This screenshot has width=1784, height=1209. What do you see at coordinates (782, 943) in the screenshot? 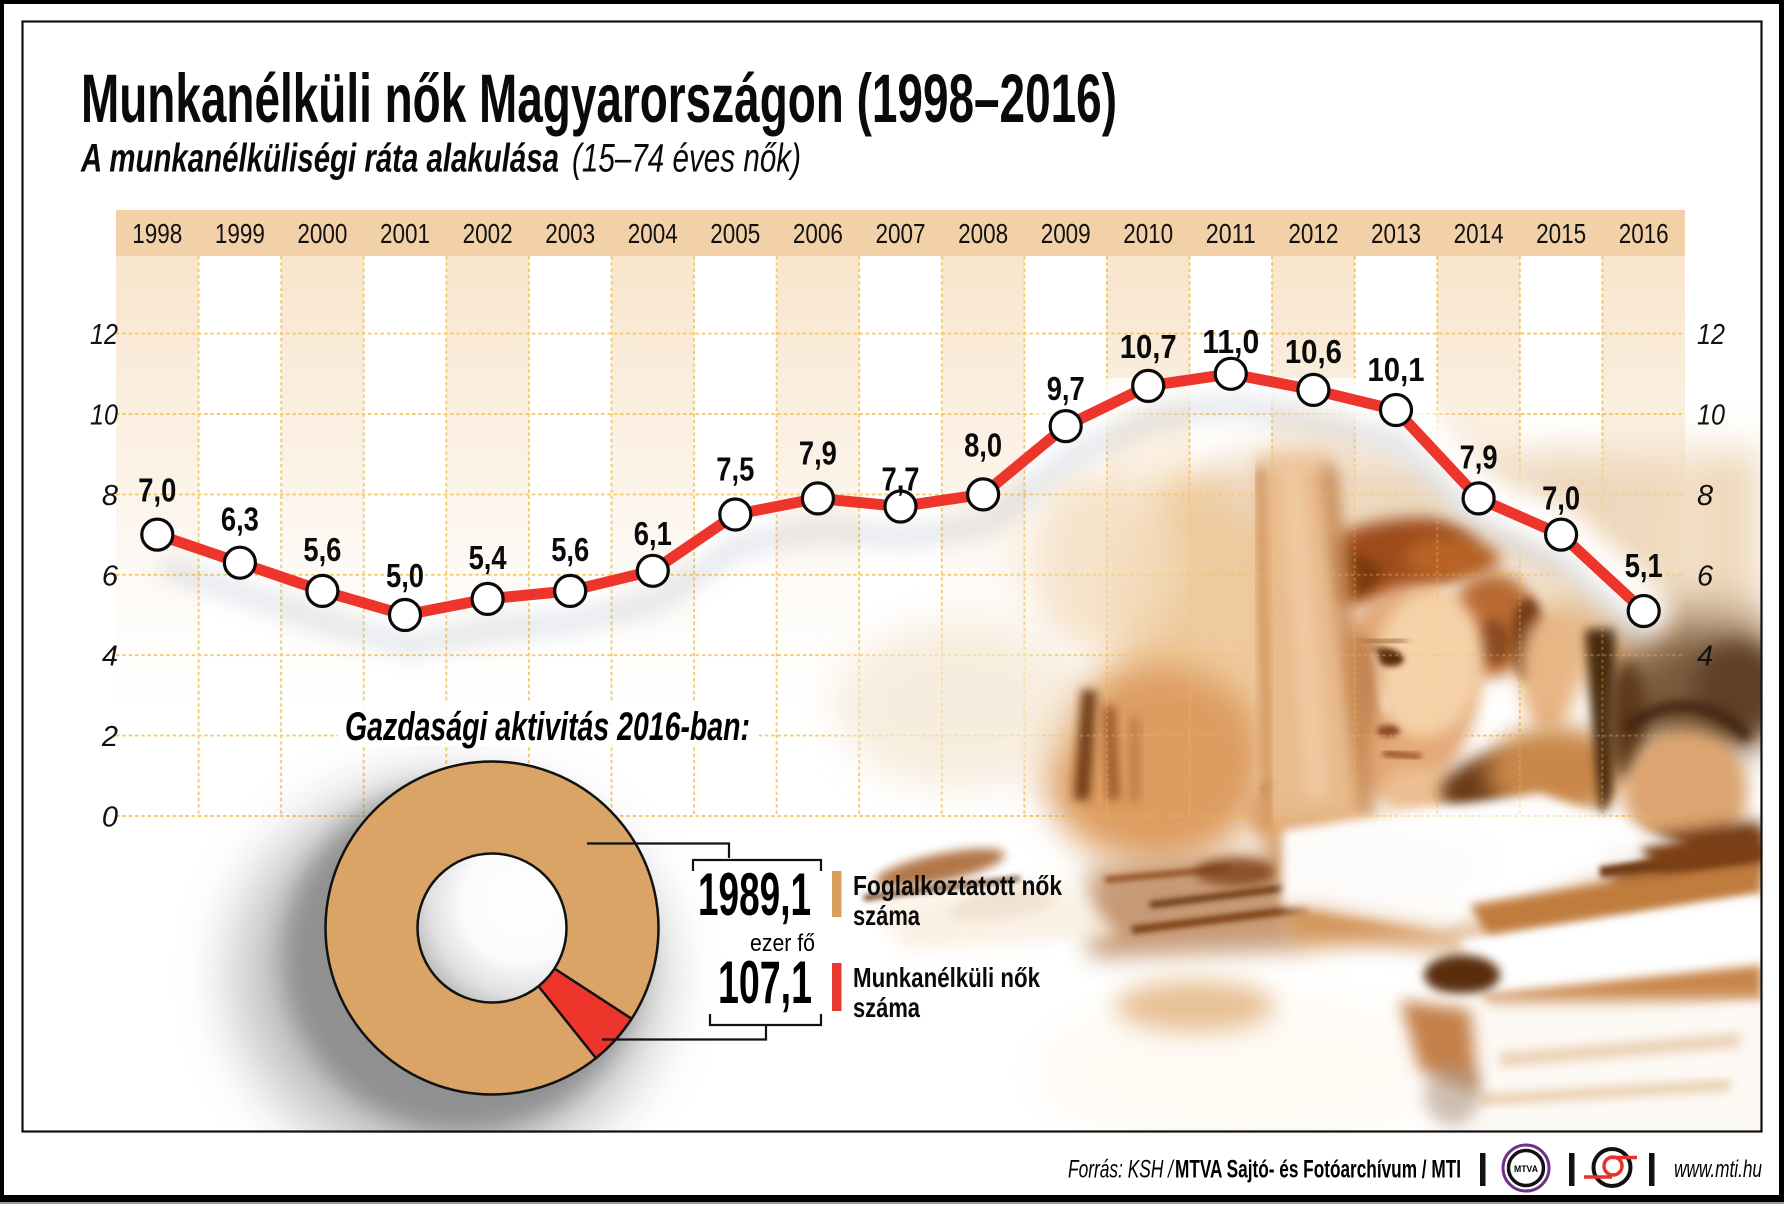
I see `svg-text: ezer fő` at bounding box center [782, 943].